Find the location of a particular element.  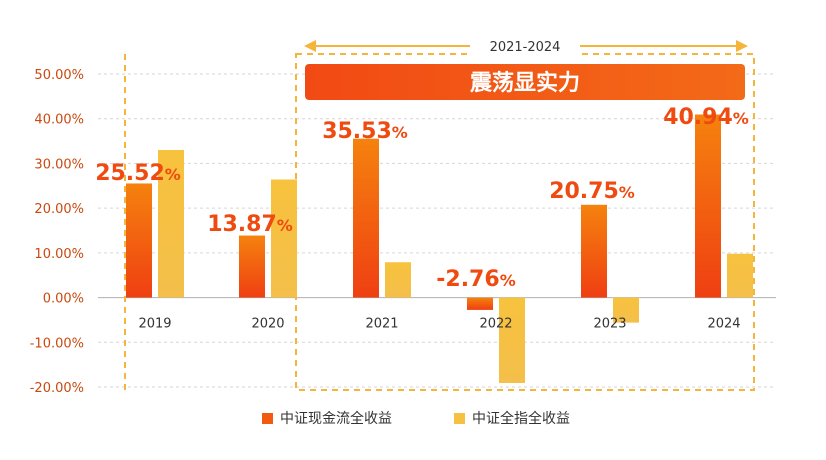

bar-all-index-2023 is located at coordinates (626, 310).